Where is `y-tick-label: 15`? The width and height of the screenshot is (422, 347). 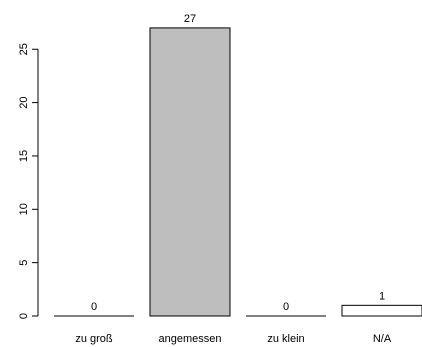 y-tick-label: 15 is located at coordinates (24, 156).